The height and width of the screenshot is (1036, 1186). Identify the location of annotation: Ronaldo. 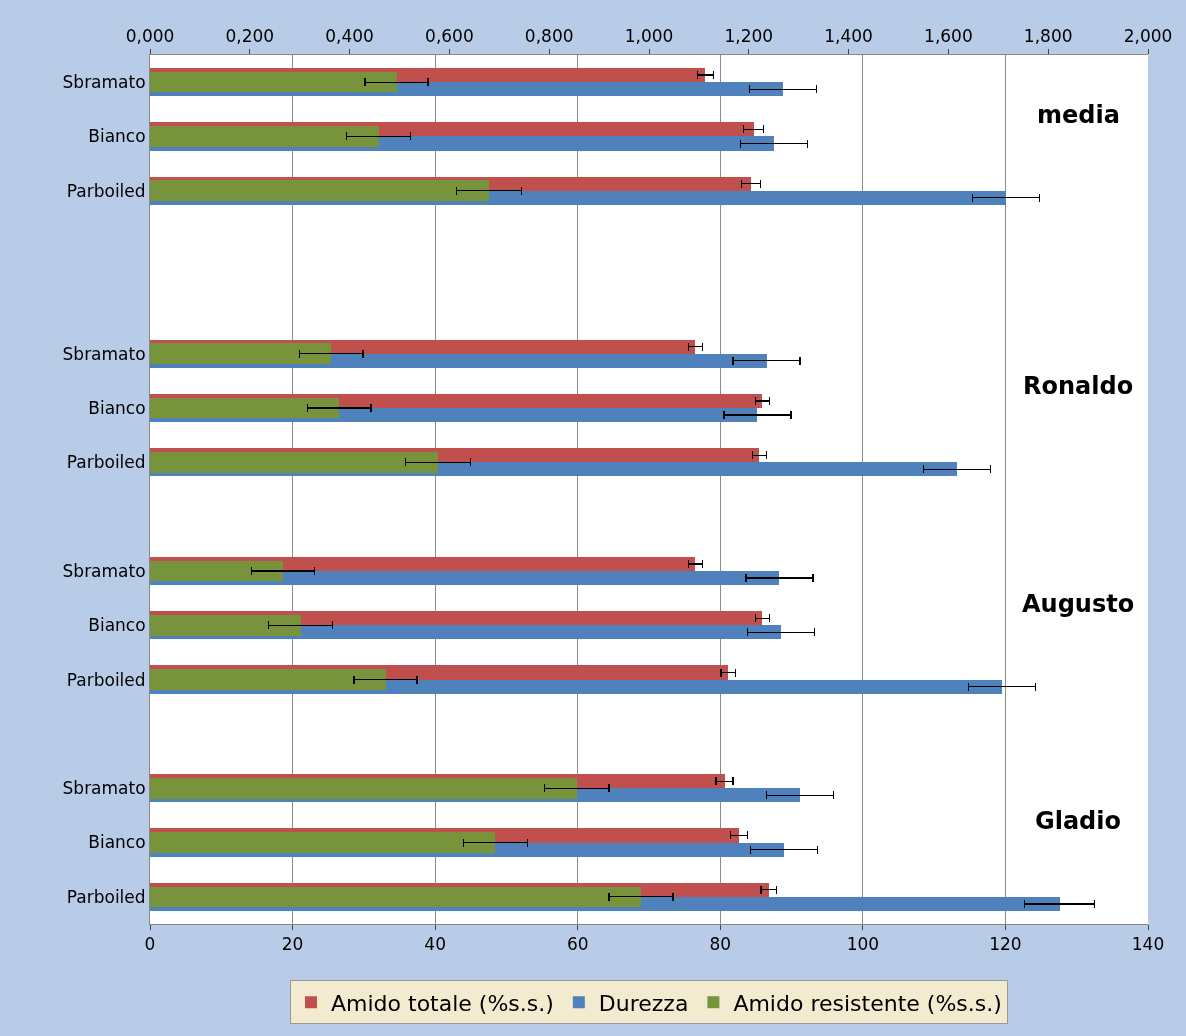
(1078, 386).